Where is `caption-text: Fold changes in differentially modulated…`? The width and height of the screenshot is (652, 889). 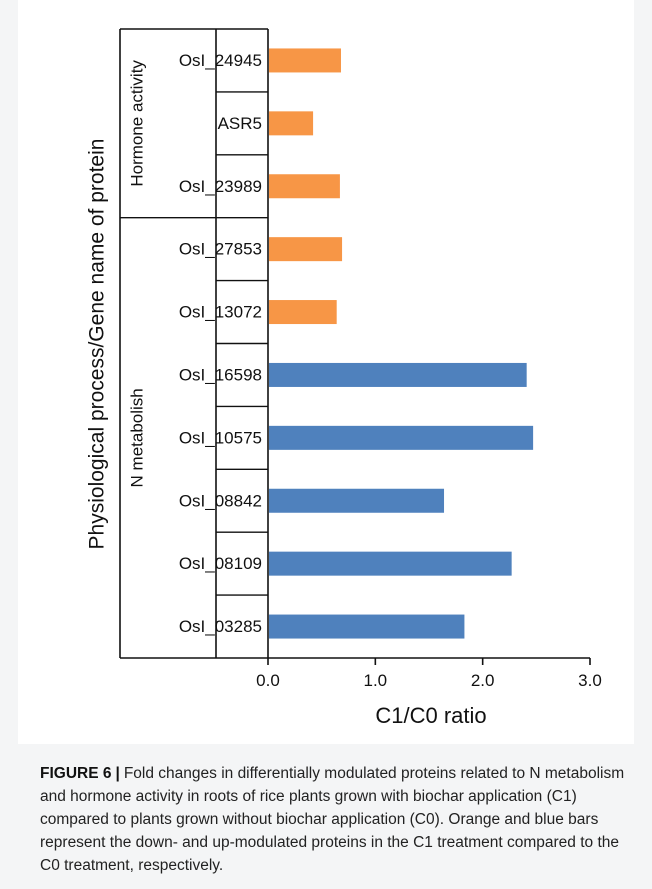
caption-text: Fold changes in differentially modulated… is located at coordinates (332, 819).